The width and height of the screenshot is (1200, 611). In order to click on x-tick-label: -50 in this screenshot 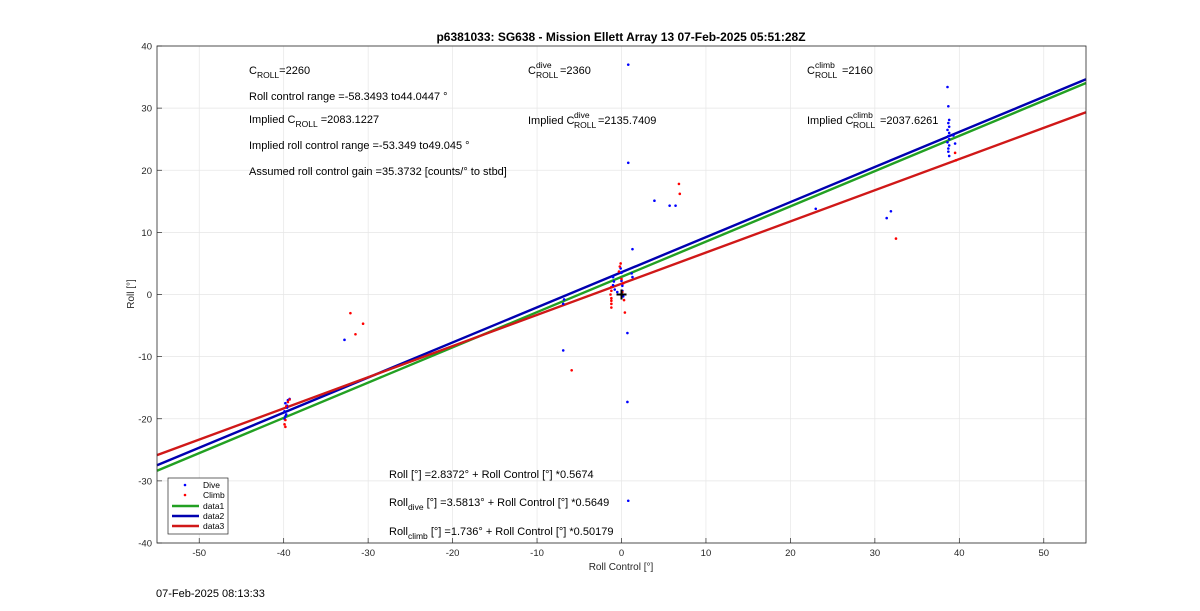, I will do `click(199, 553)`.